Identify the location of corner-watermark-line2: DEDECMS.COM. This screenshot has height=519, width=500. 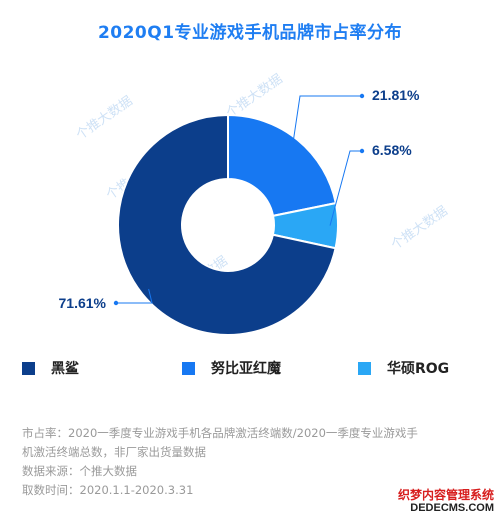
(452, 508).